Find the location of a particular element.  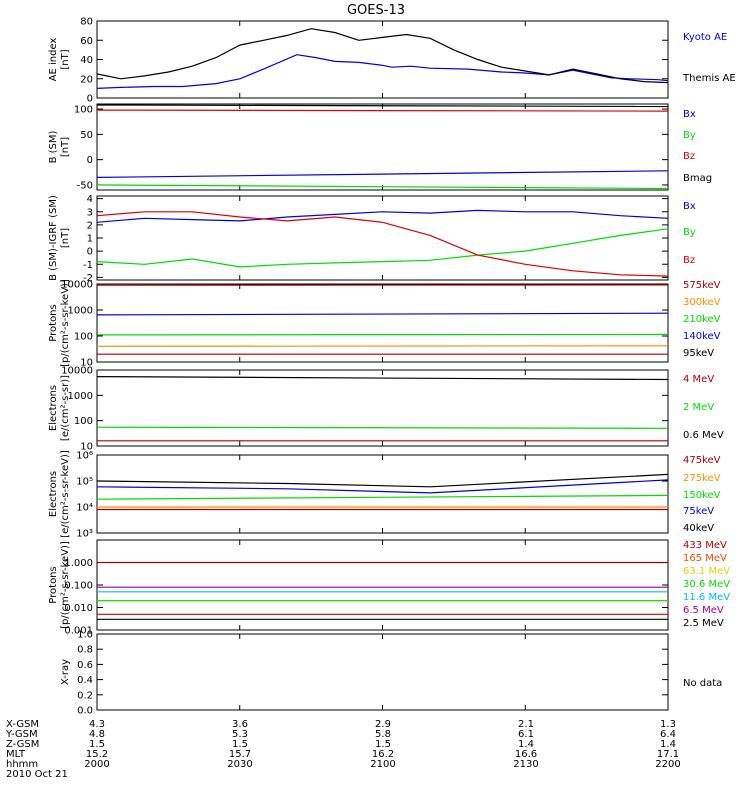

orbit-cell: 17.1 is located at coordinates (668, 754).